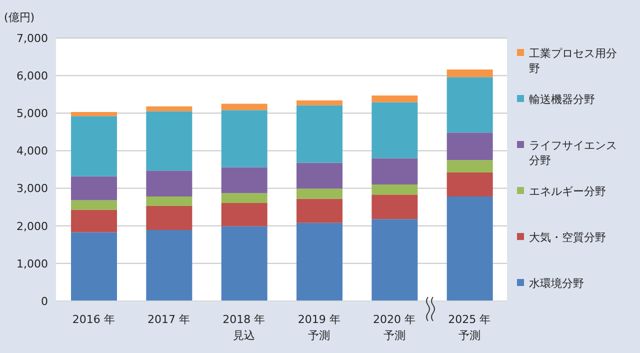 The image size is (640, 353). What do you see at coordinates (32, 113) in the screenshot?
I see `y-tick-label: 5,000` at bounding box center [32, 113].